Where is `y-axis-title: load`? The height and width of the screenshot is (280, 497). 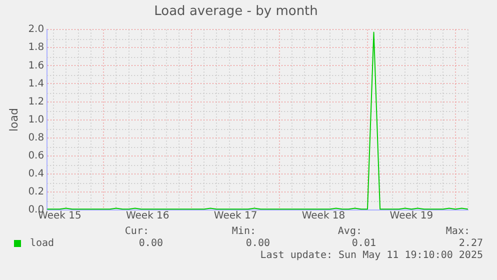
y-axis-title: load is located at coordinates (13, 120).